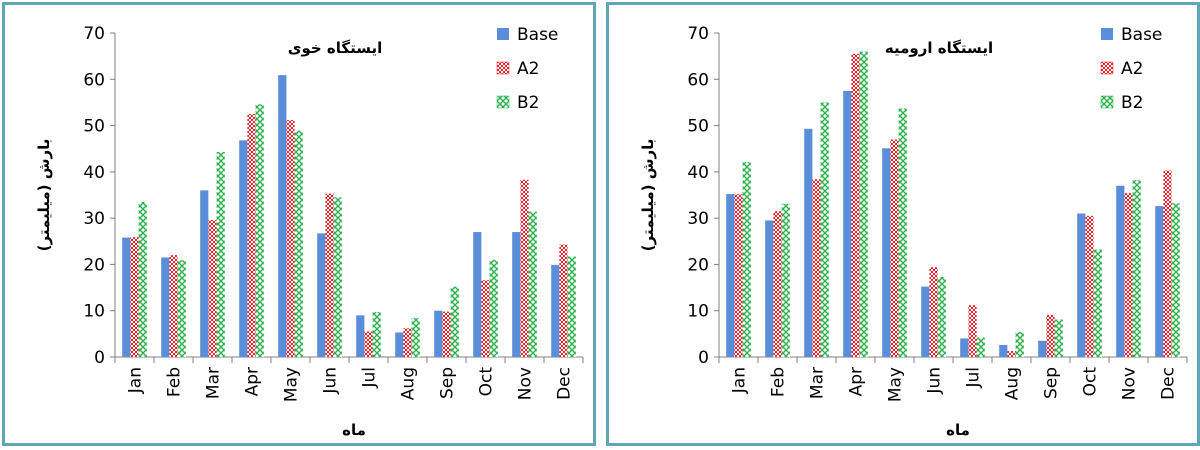 Image resolution: width=1200 pixels, height=450 pixels. I want to click on x-tick-label: Sep, so click(1052, 383).